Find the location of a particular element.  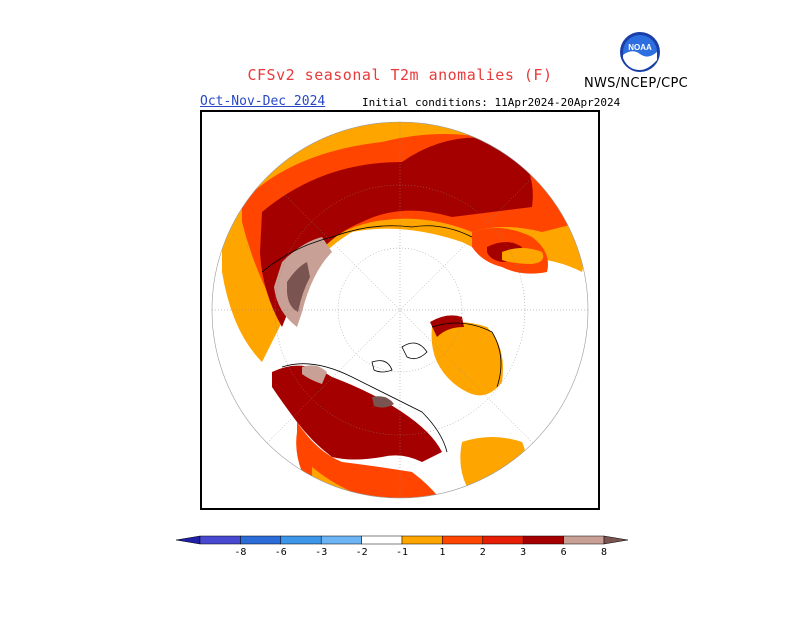

anomaly-1-2-region-europe is located at coordinates (523, 256).